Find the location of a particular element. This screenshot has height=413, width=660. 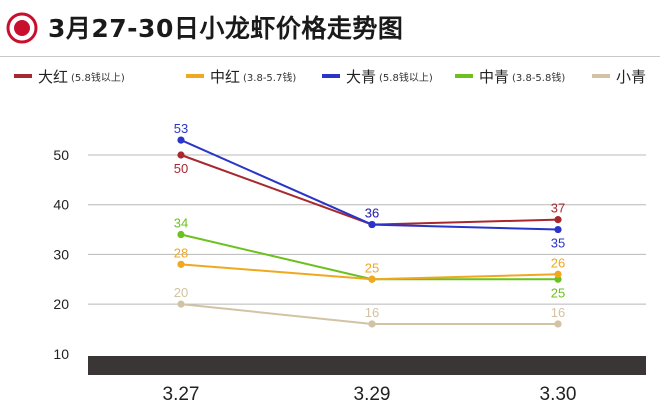

legend-label: 大青 is located at coordinates (361, 76).